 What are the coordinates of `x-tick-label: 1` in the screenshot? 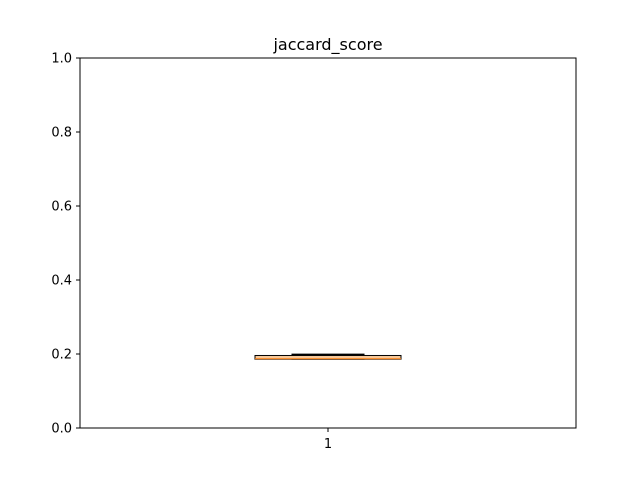 It's located at (328, 444).